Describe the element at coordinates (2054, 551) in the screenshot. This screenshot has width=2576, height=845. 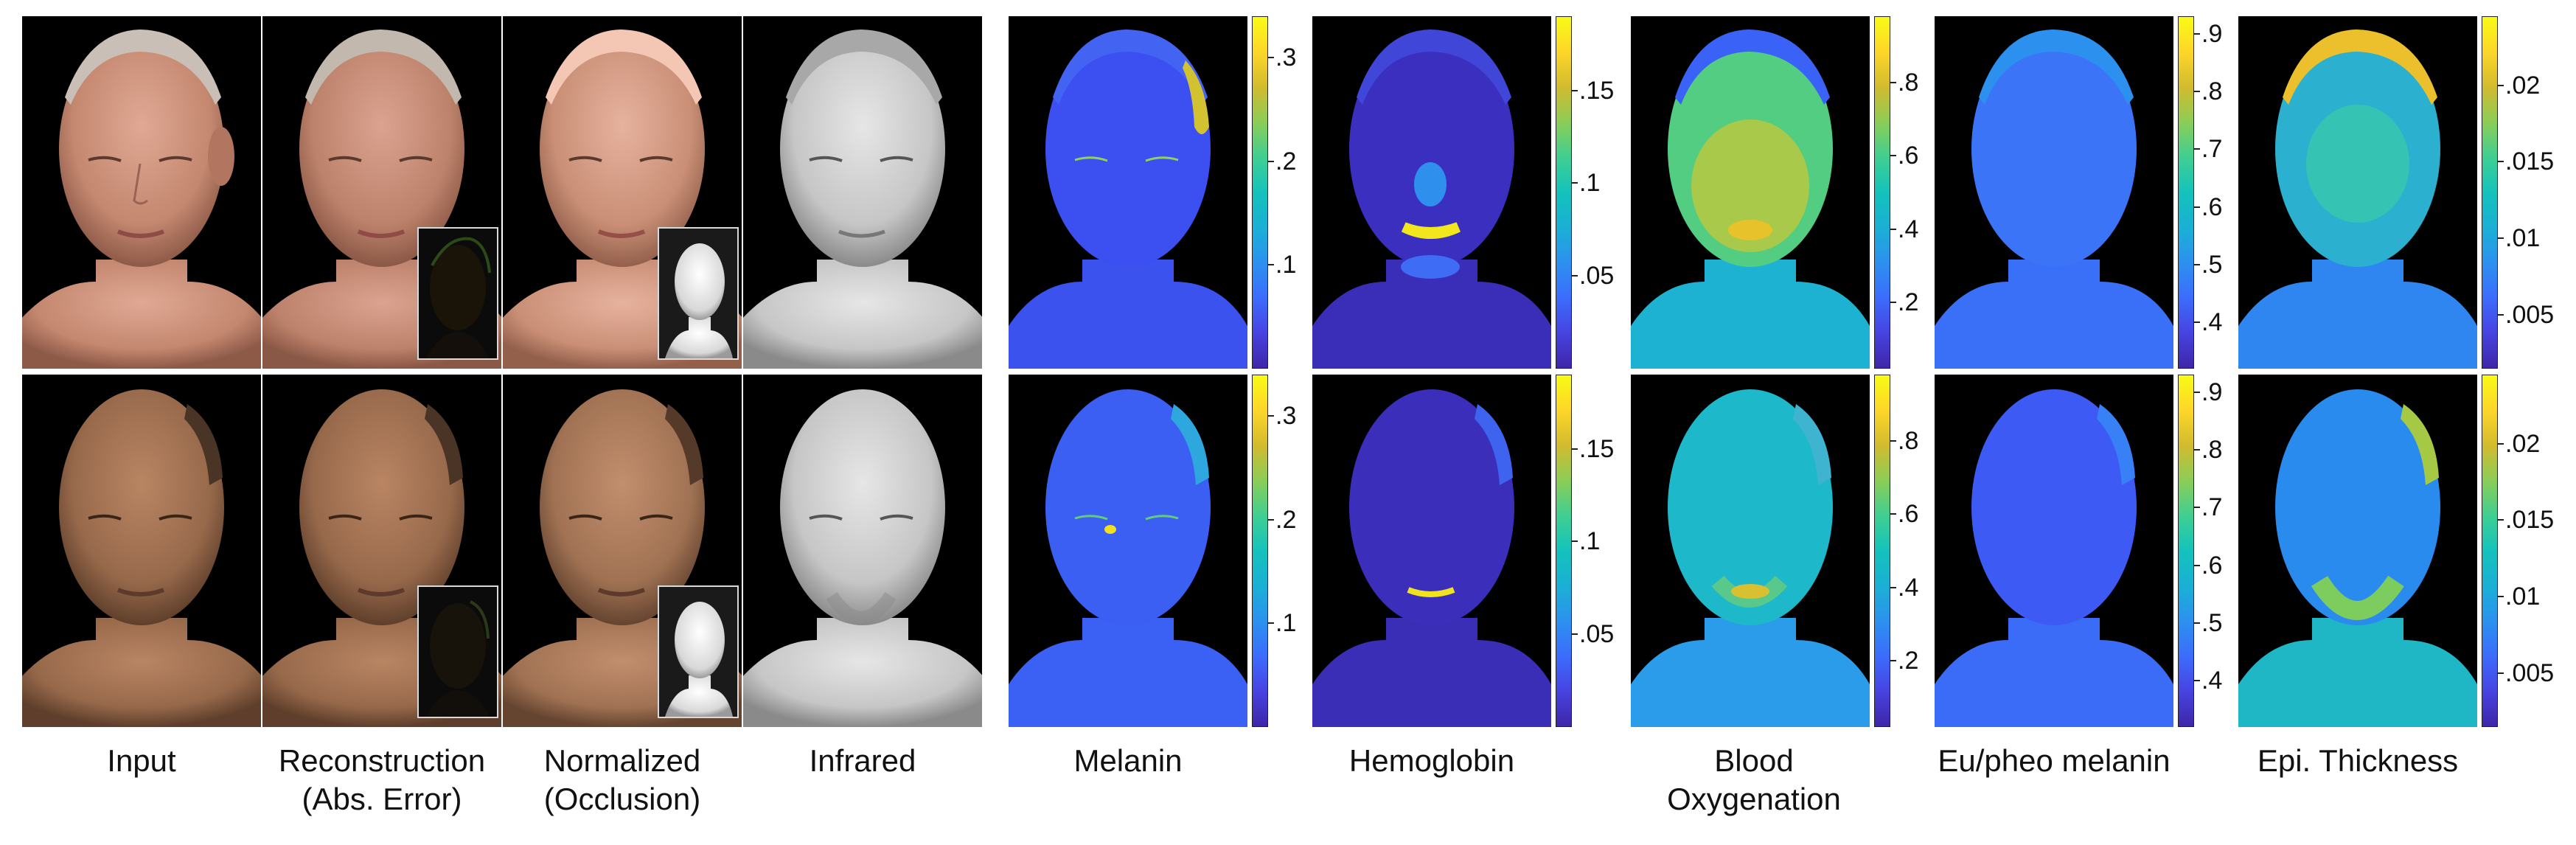
I see `row2-eu-pheo-melanin-map` at that location.